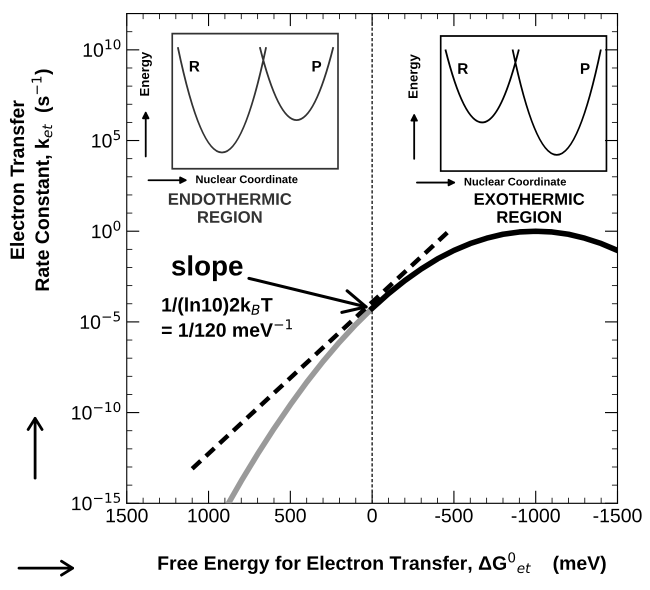 The width and height of the screenshot is (650, 590). I want to click on text: Free Energy for Electron Transfer, ΔG$^{0}$$_{et}$ (meV), so click(382, 563).